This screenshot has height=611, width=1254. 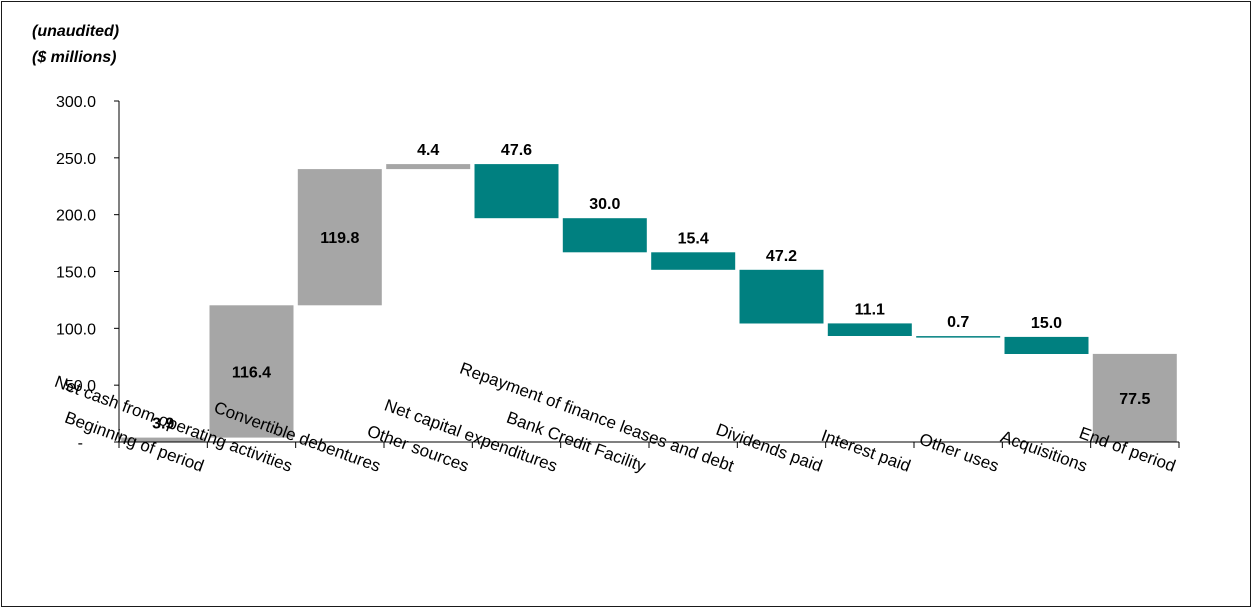 I want to click on y-tick-label-0: -, so click(x=80, y=443).